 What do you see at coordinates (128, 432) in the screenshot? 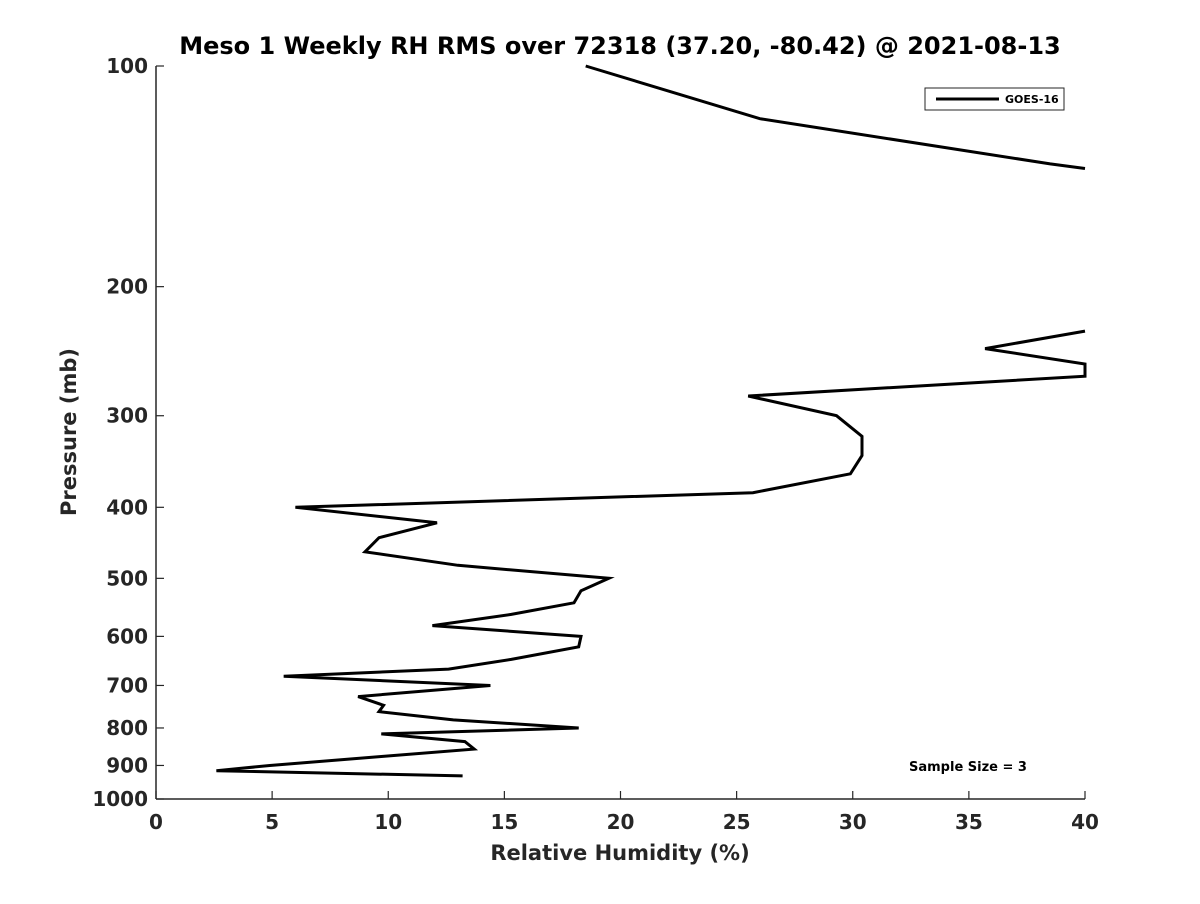
I see `y-ticks: 100 200 300 400 500 600 700 800 900 1000` at bounding box center [128, 432].